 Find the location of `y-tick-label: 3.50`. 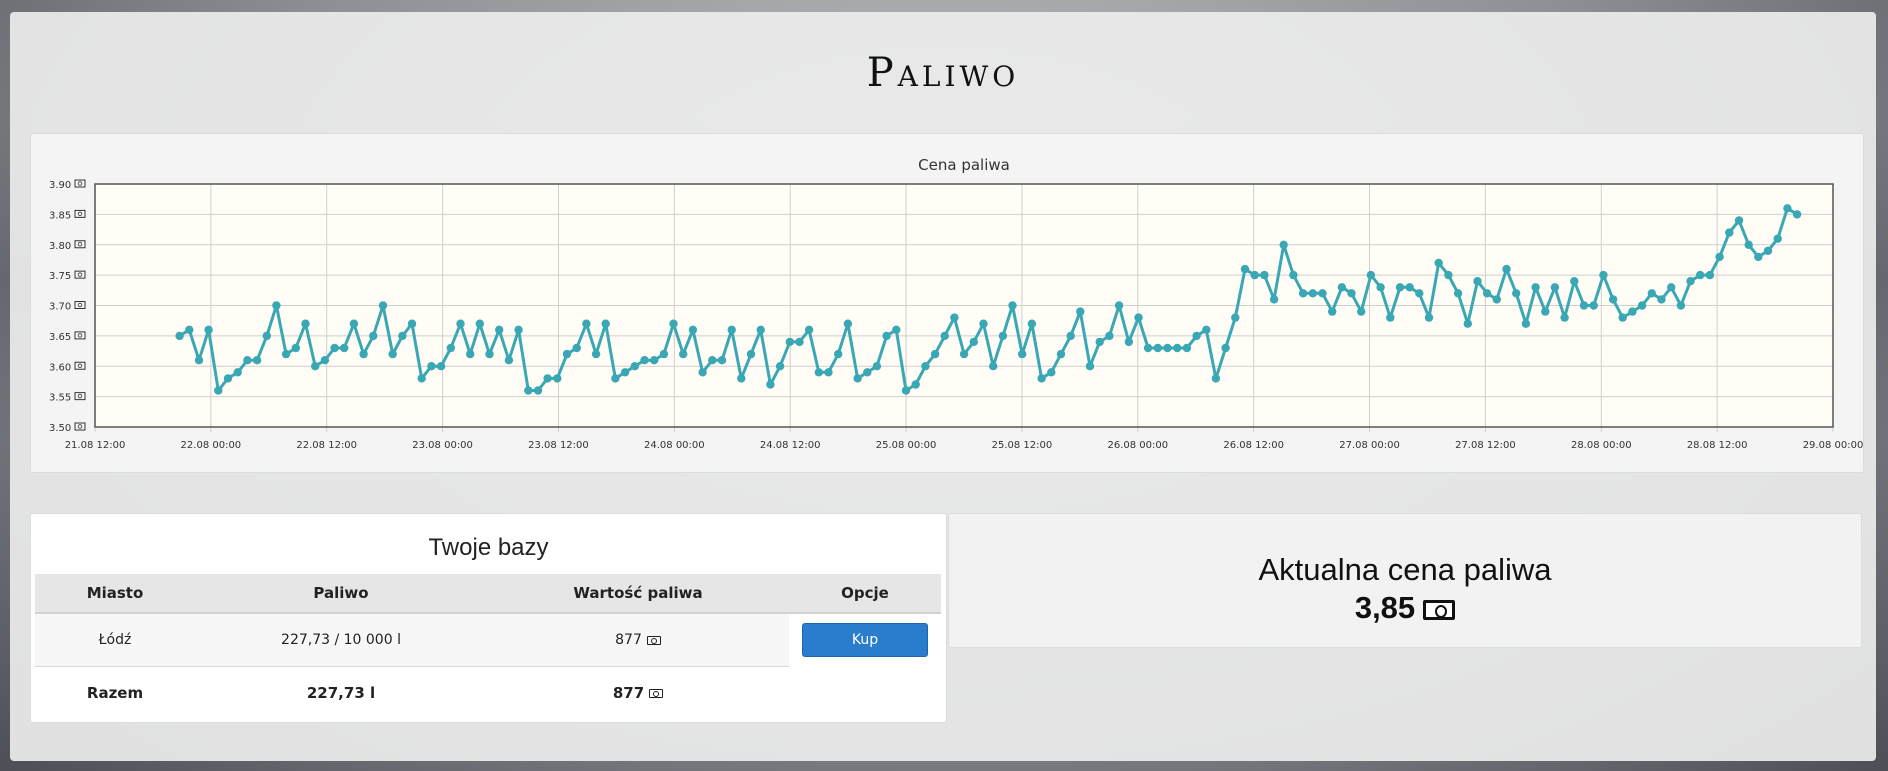

y-tick-label: 3.50 is located at coordinates (60, 428).